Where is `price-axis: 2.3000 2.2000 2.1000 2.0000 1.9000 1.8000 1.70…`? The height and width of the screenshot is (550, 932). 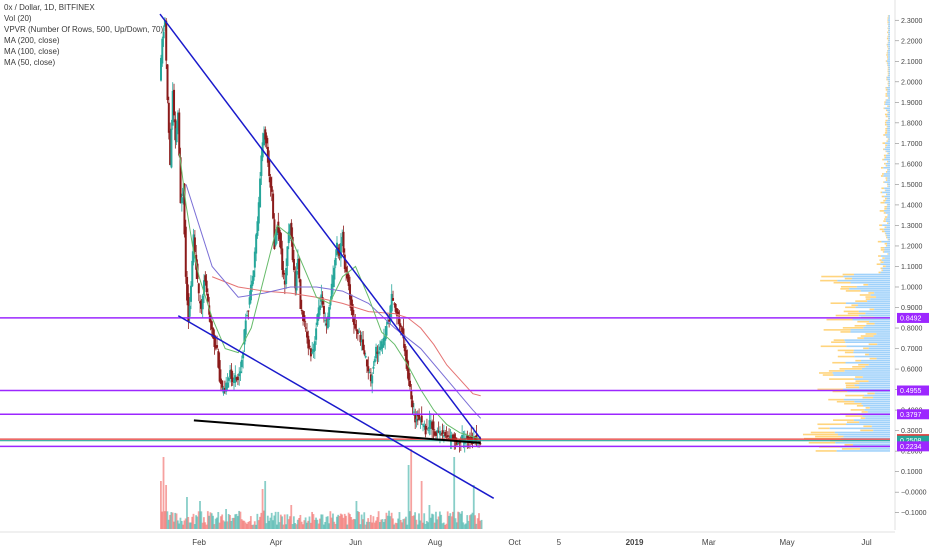 price-axis: 2.3000 2.2000 2.1000 2.0000 1.9000 1.8000 1.70… is located at coordinates (911, 265).